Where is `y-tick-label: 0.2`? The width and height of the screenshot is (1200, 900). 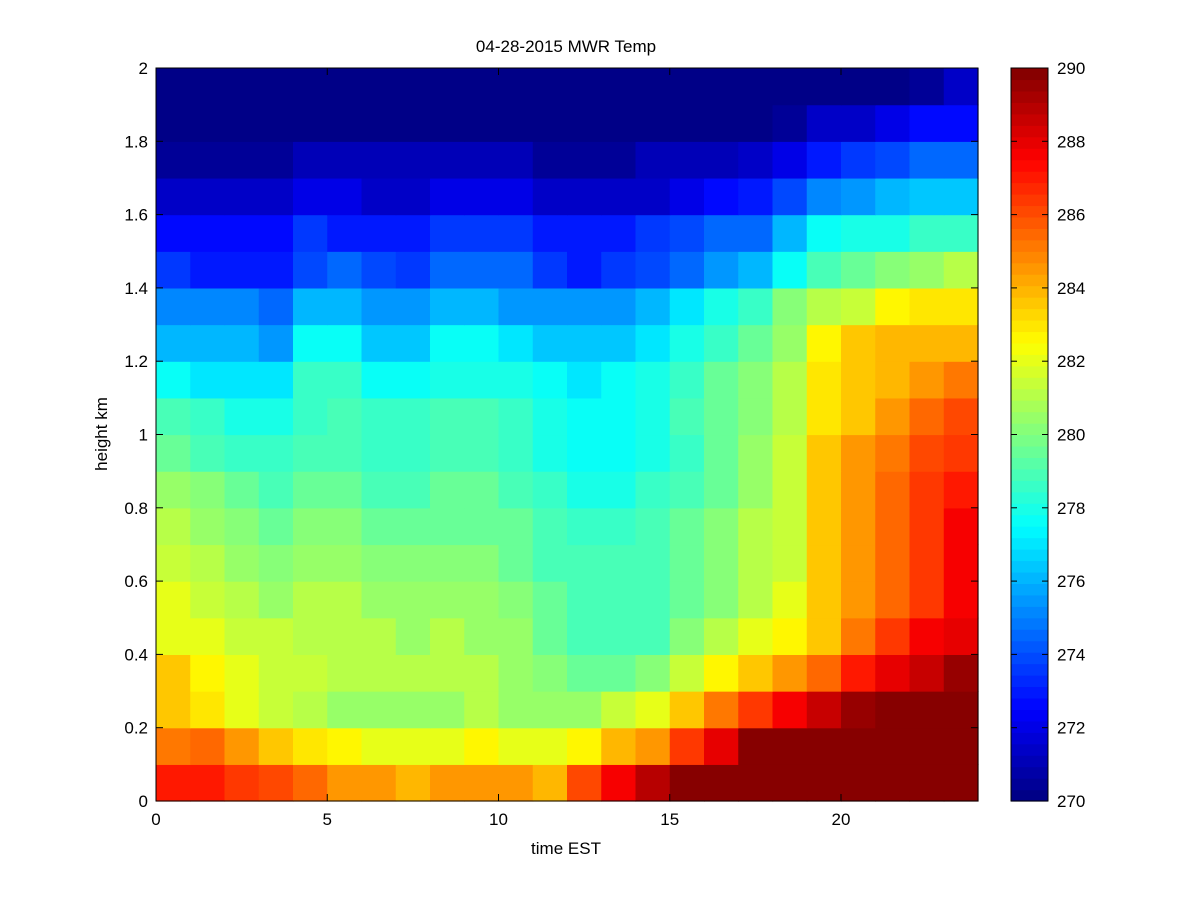
y-tick-label: 0.2 is located at coordinates (136, 728).